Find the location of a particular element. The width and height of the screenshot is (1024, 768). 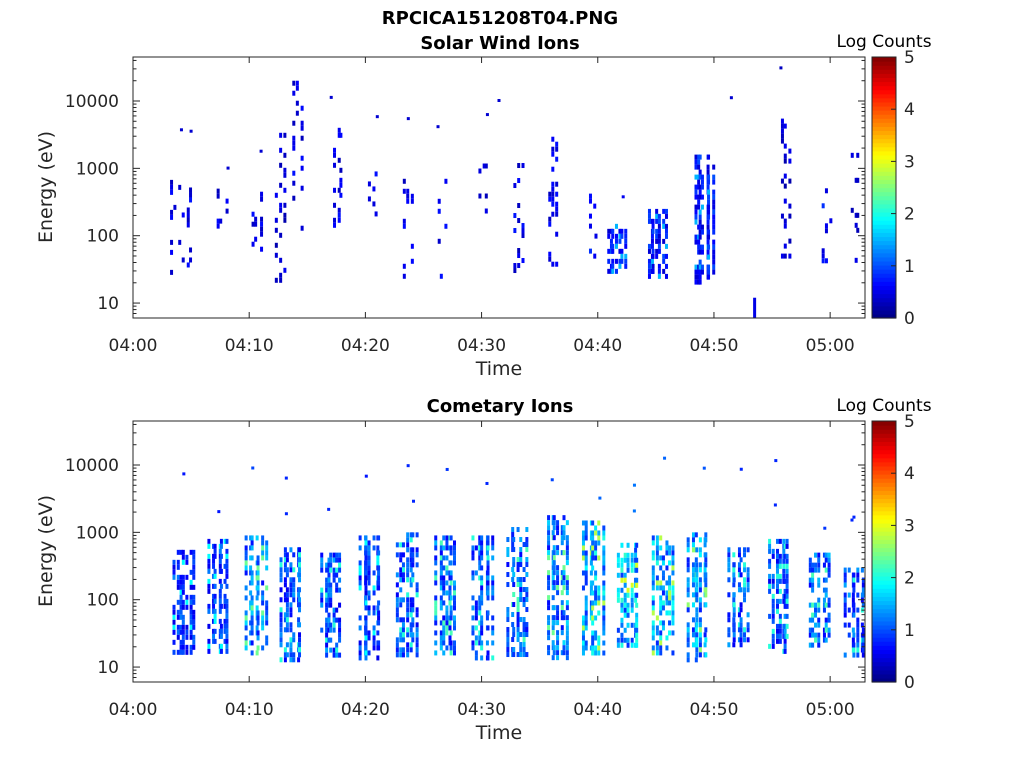

y-tick-label: 100 is located at coordinates (103, 601).